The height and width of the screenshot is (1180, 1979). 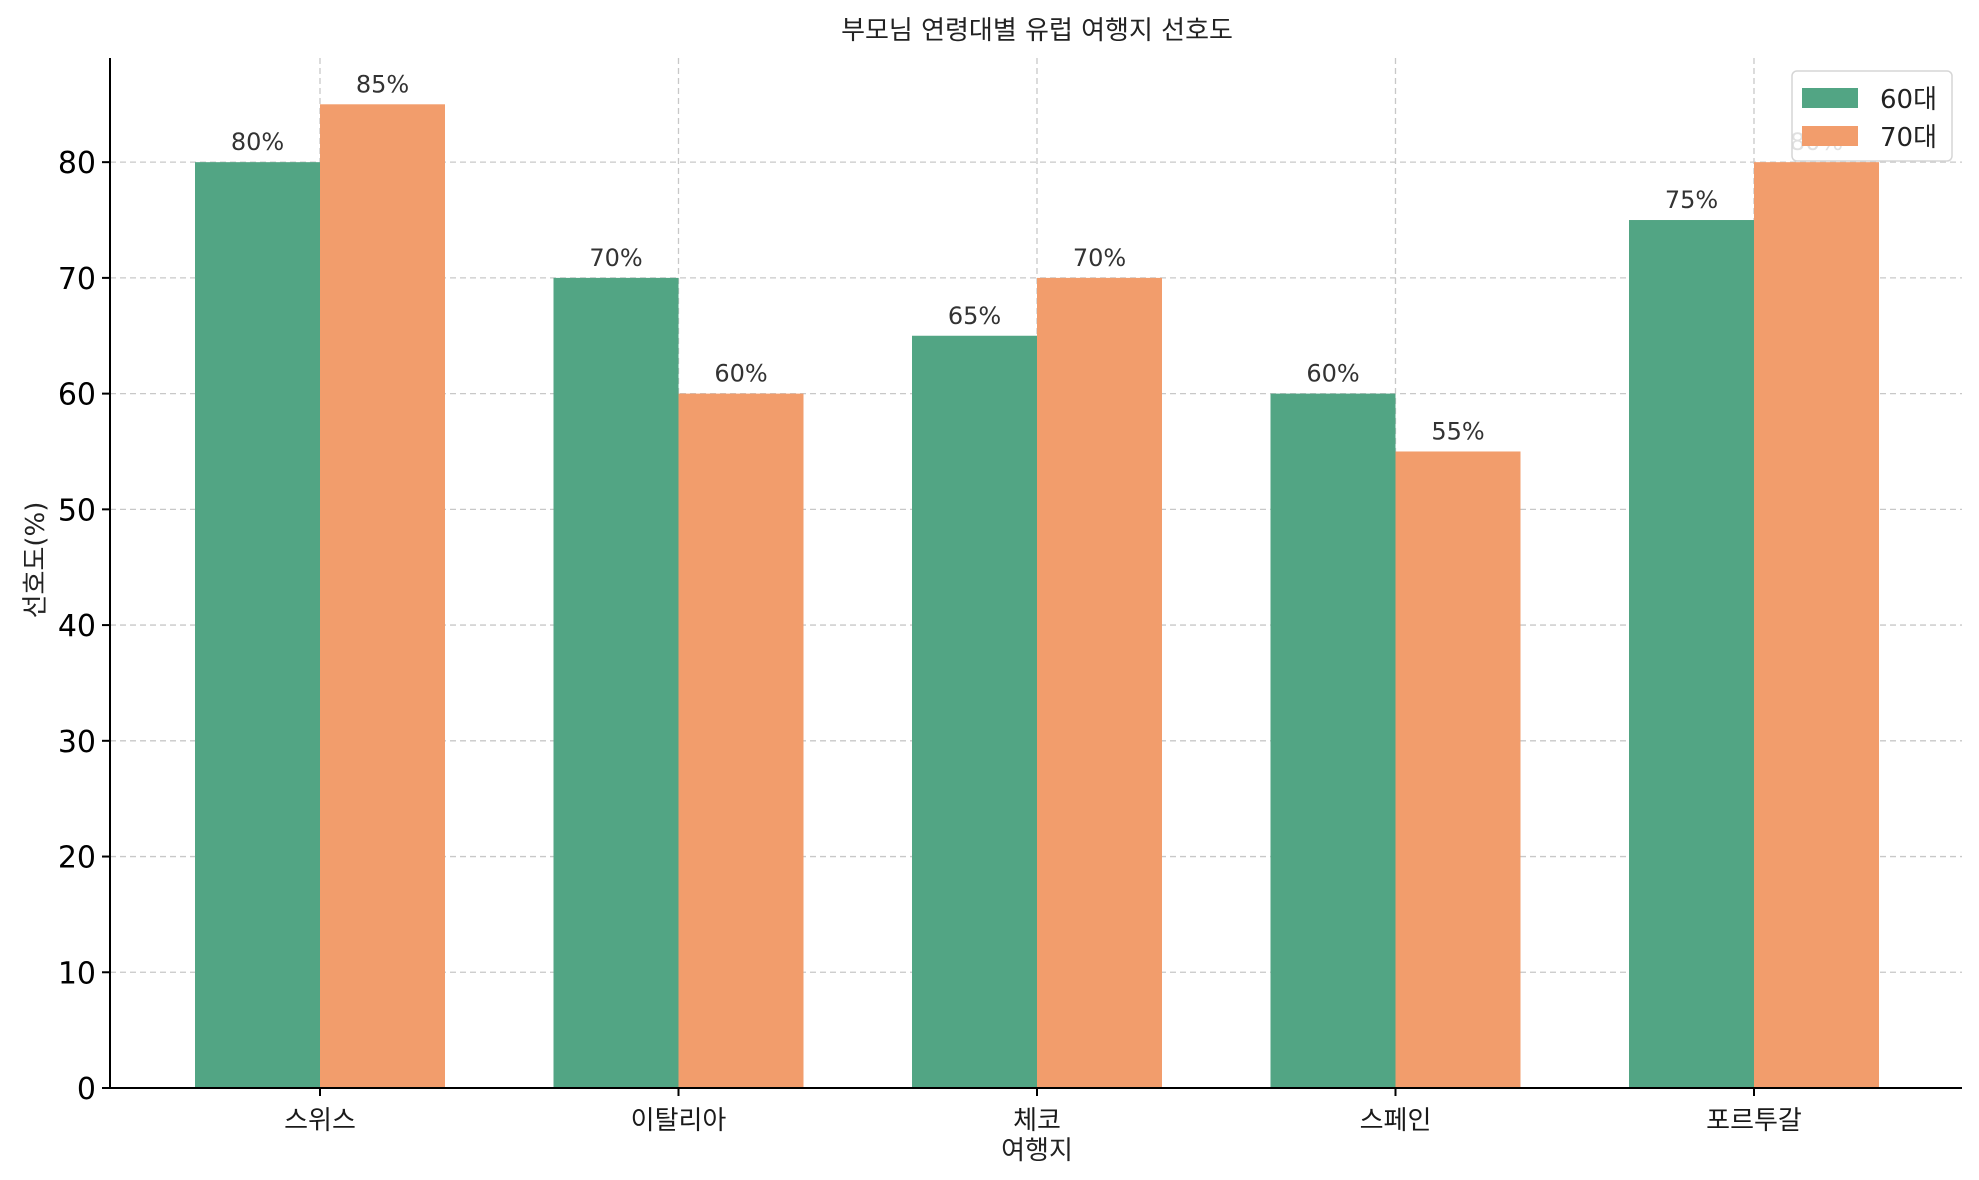 I want to click on data-label: 55%, so click(x=1457, y=431).